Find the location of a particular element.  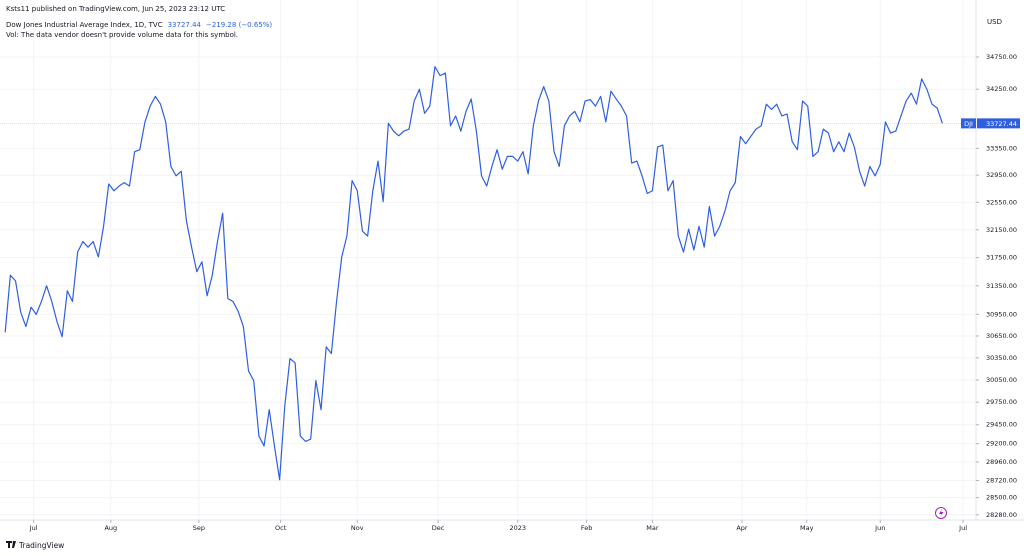

price-tag-value: 33727.44 is located at coordinates (1001, 124).